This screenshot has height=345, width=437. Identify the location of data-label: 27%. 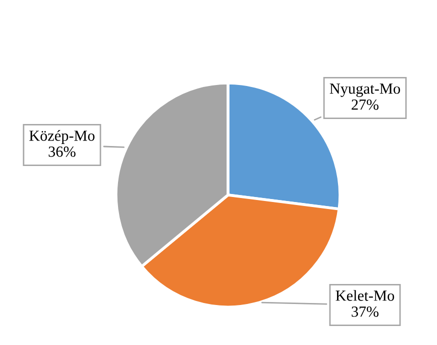
(365, 105).